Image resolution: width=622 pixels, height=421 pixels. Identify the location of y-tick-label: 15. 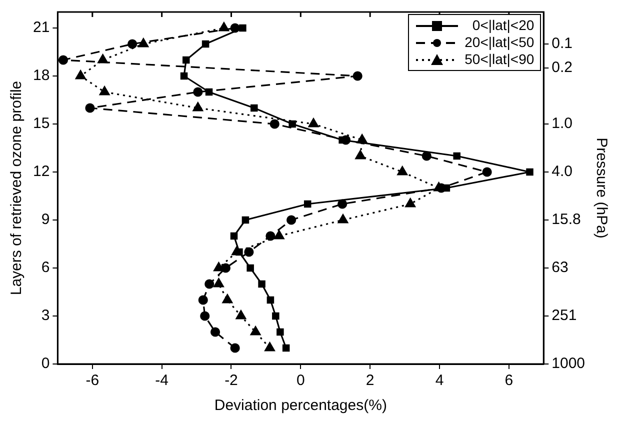
(41, 123).